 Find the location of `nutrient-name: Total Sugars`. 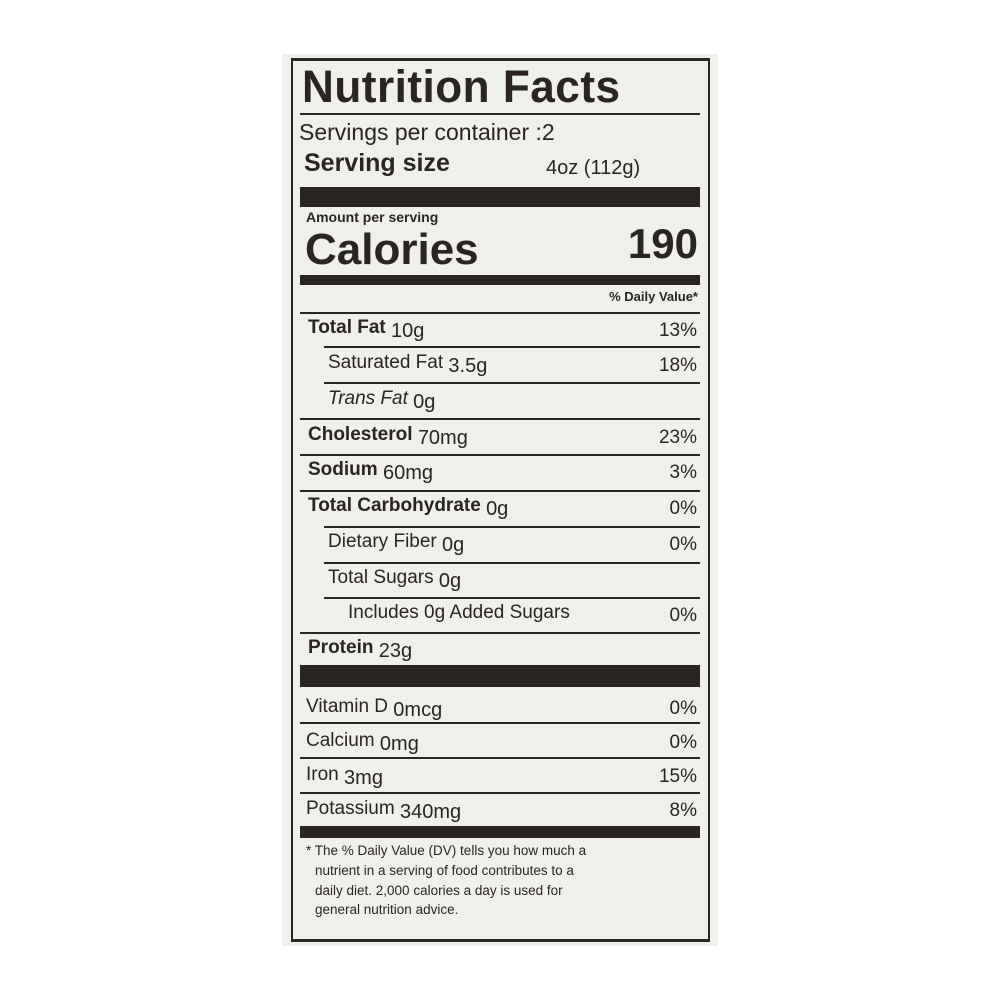

nutrient-name: Total Sugars is located at coordinates (381, 577).